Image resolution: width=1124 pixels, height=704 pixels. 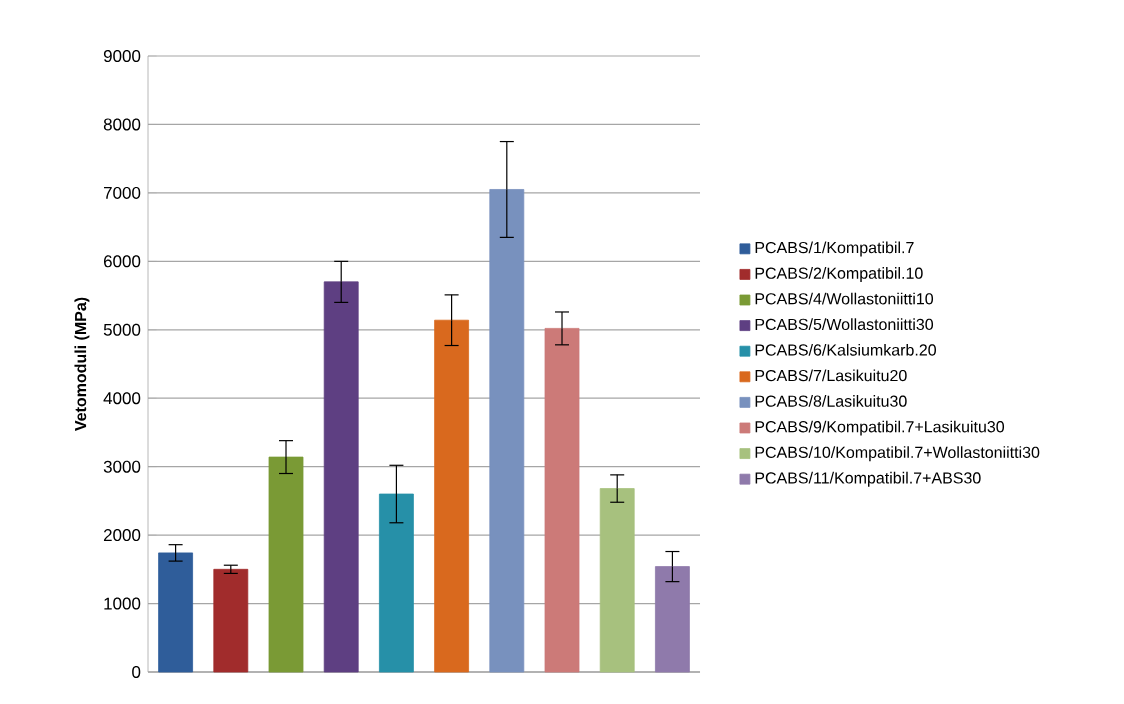 What do you see at coordinates (82, 364) in the screenshot?
I see `y-axis-title: Vetomoduli (MPa)` at bounding box center [82, 364].